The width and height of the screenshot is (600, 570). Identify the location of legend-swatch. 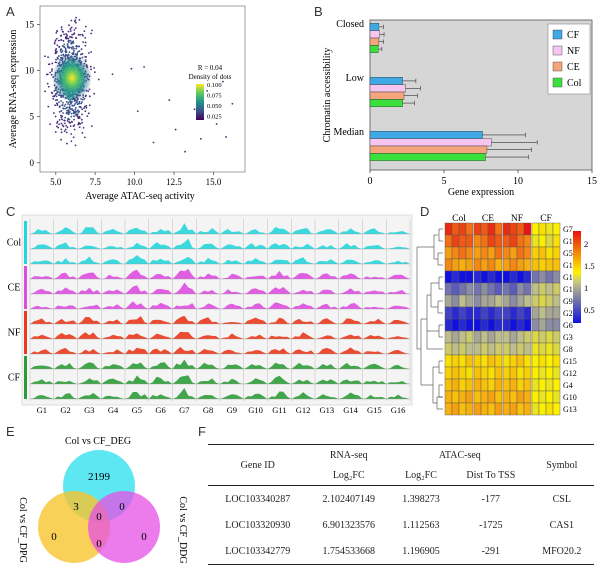
(557, 66).